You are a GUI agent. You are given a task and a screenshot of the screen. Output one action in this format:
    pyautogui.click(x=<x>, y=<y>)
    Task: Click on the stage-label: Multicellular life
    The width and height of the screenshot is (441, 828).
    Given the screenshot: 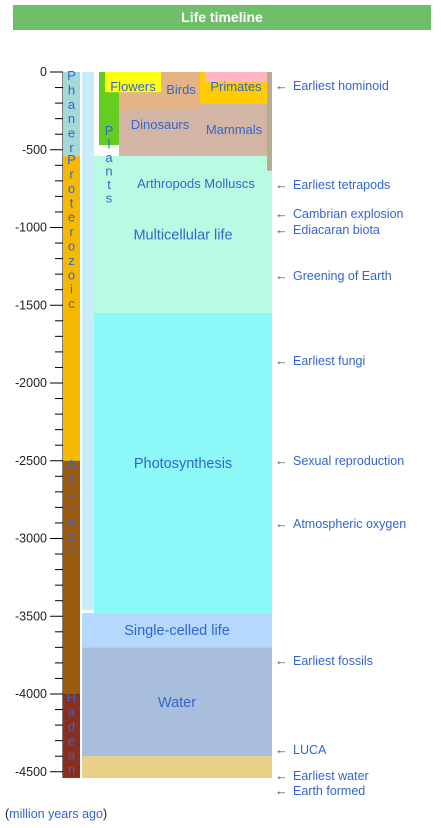 What is the action you would take?
    pyautogui.click(x=182, y=235)
    